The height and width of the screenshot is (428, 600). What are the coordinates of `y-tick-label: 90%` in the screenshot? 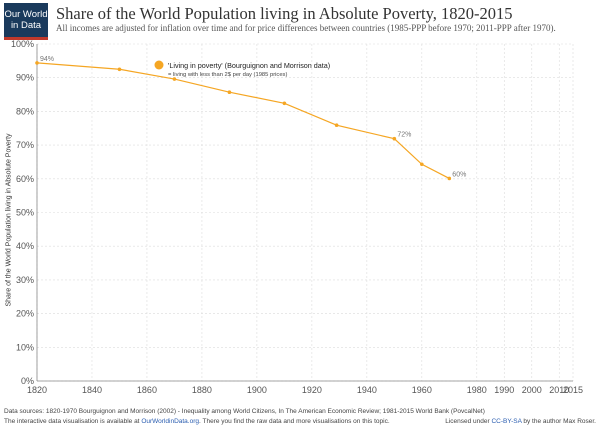 It's located at (25, 78).